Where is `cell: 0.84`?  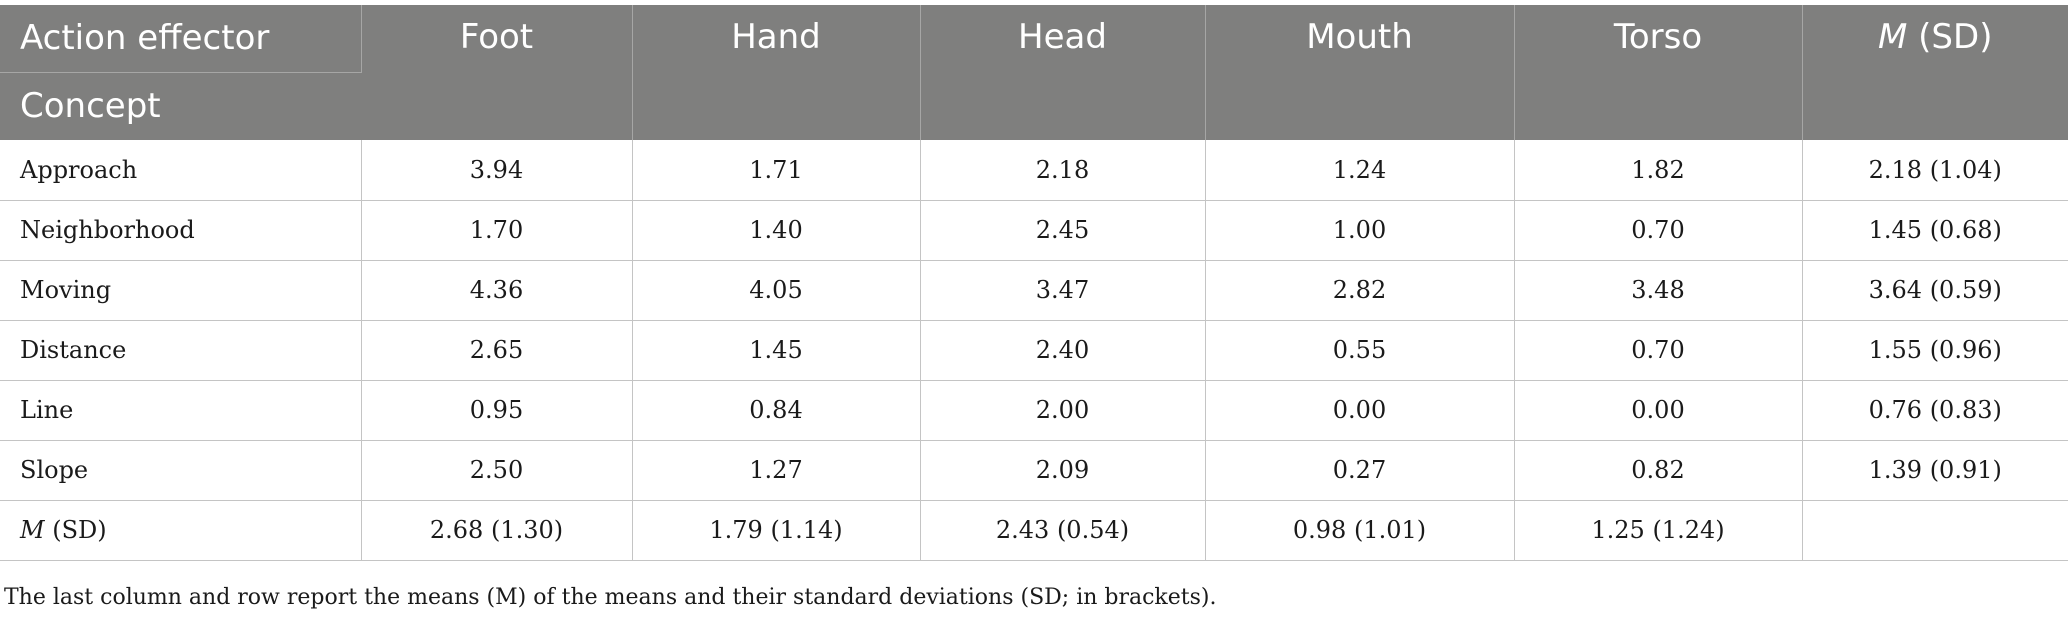
cell: 0.84 is located at coordinates (776, 410).